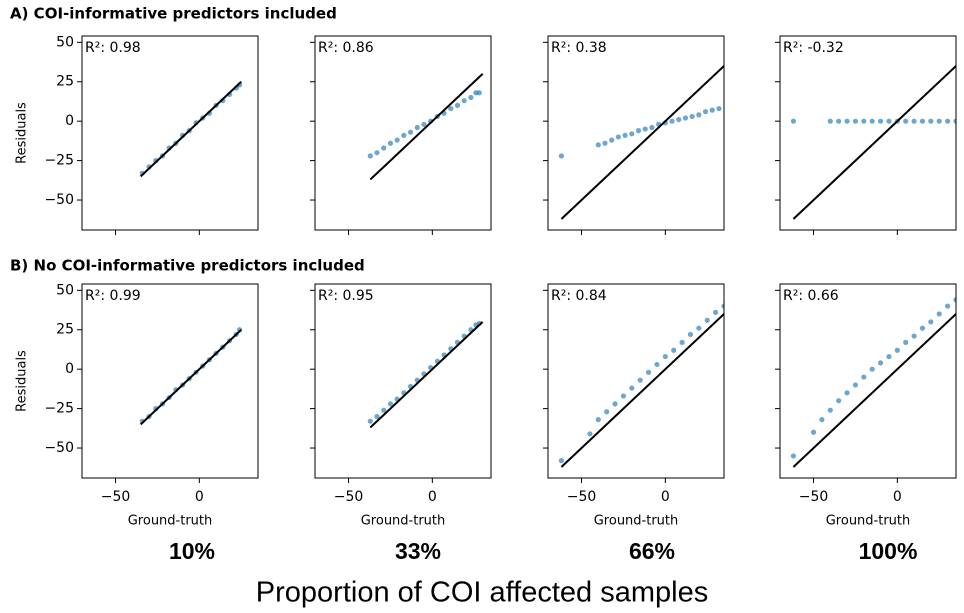 This screenshot has height=613, width=964. Describe the element at coordinates (579, 296) in the screenshot. I see `annotation: R²: 0.84` at that location.